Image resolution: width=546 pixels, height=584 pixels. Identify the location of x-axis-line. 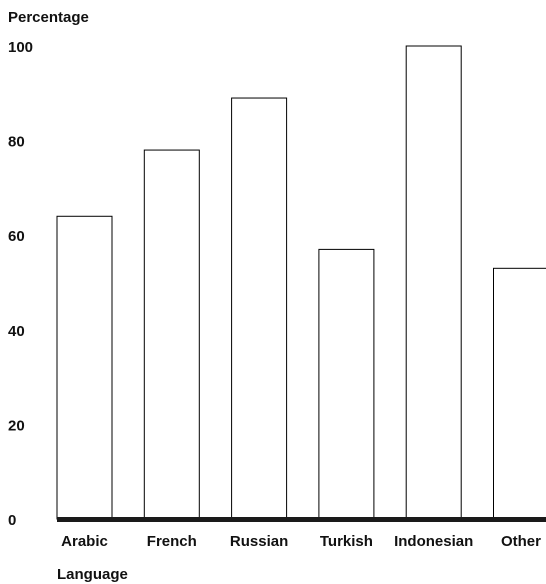
(301, 519).